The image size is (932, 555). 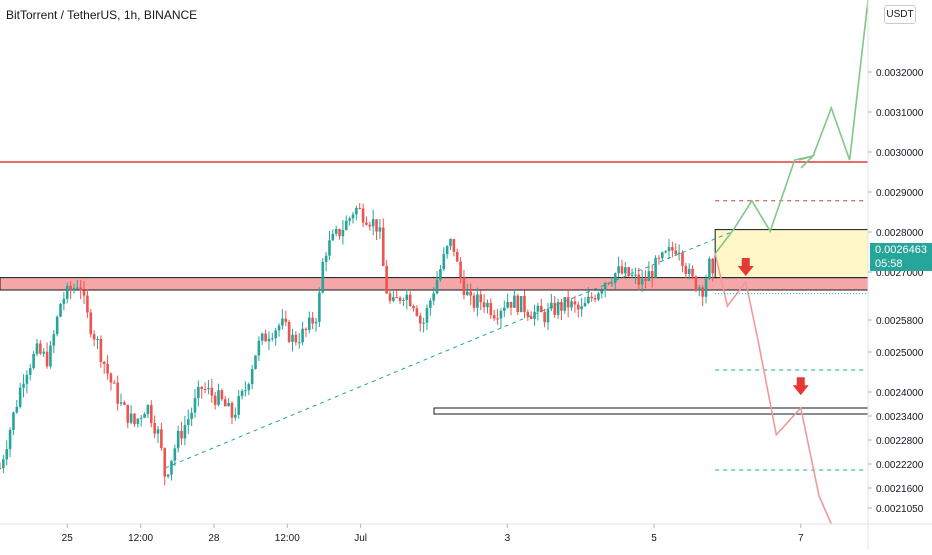 What do you see at coordinates (654, 538) in the screenshot?
I see `time-tick-label: 5` at bounding box center [654, 538].